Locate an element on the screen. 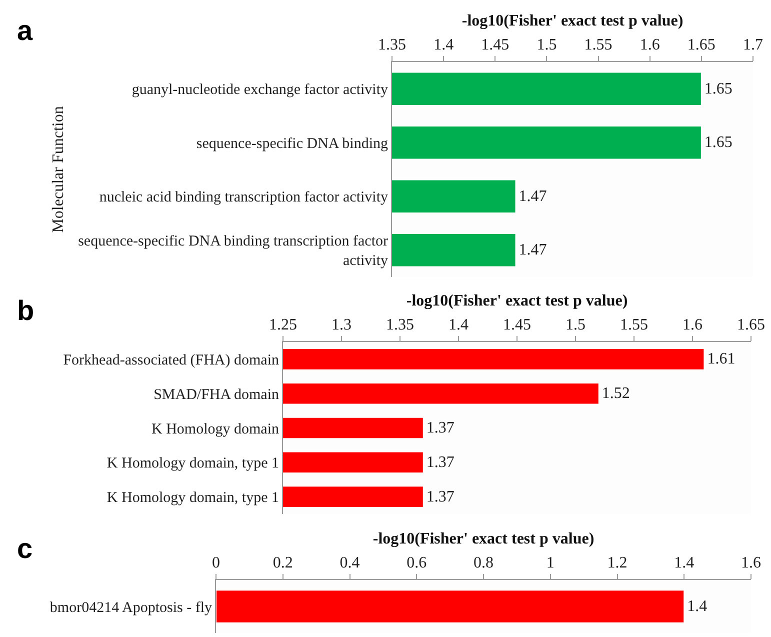  x-tick-label: 0.8 is located at coordinates (484, 563).